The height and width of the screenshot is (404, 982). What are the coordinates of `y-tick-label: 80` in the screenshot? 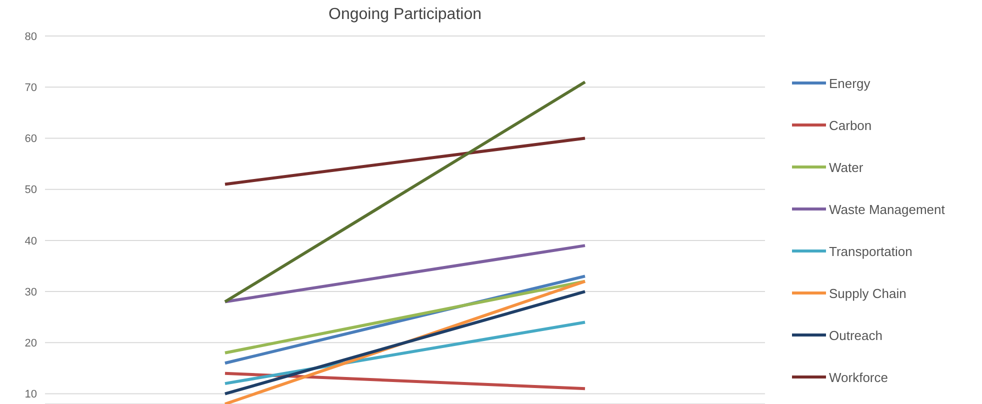 It's located at (30, 36).